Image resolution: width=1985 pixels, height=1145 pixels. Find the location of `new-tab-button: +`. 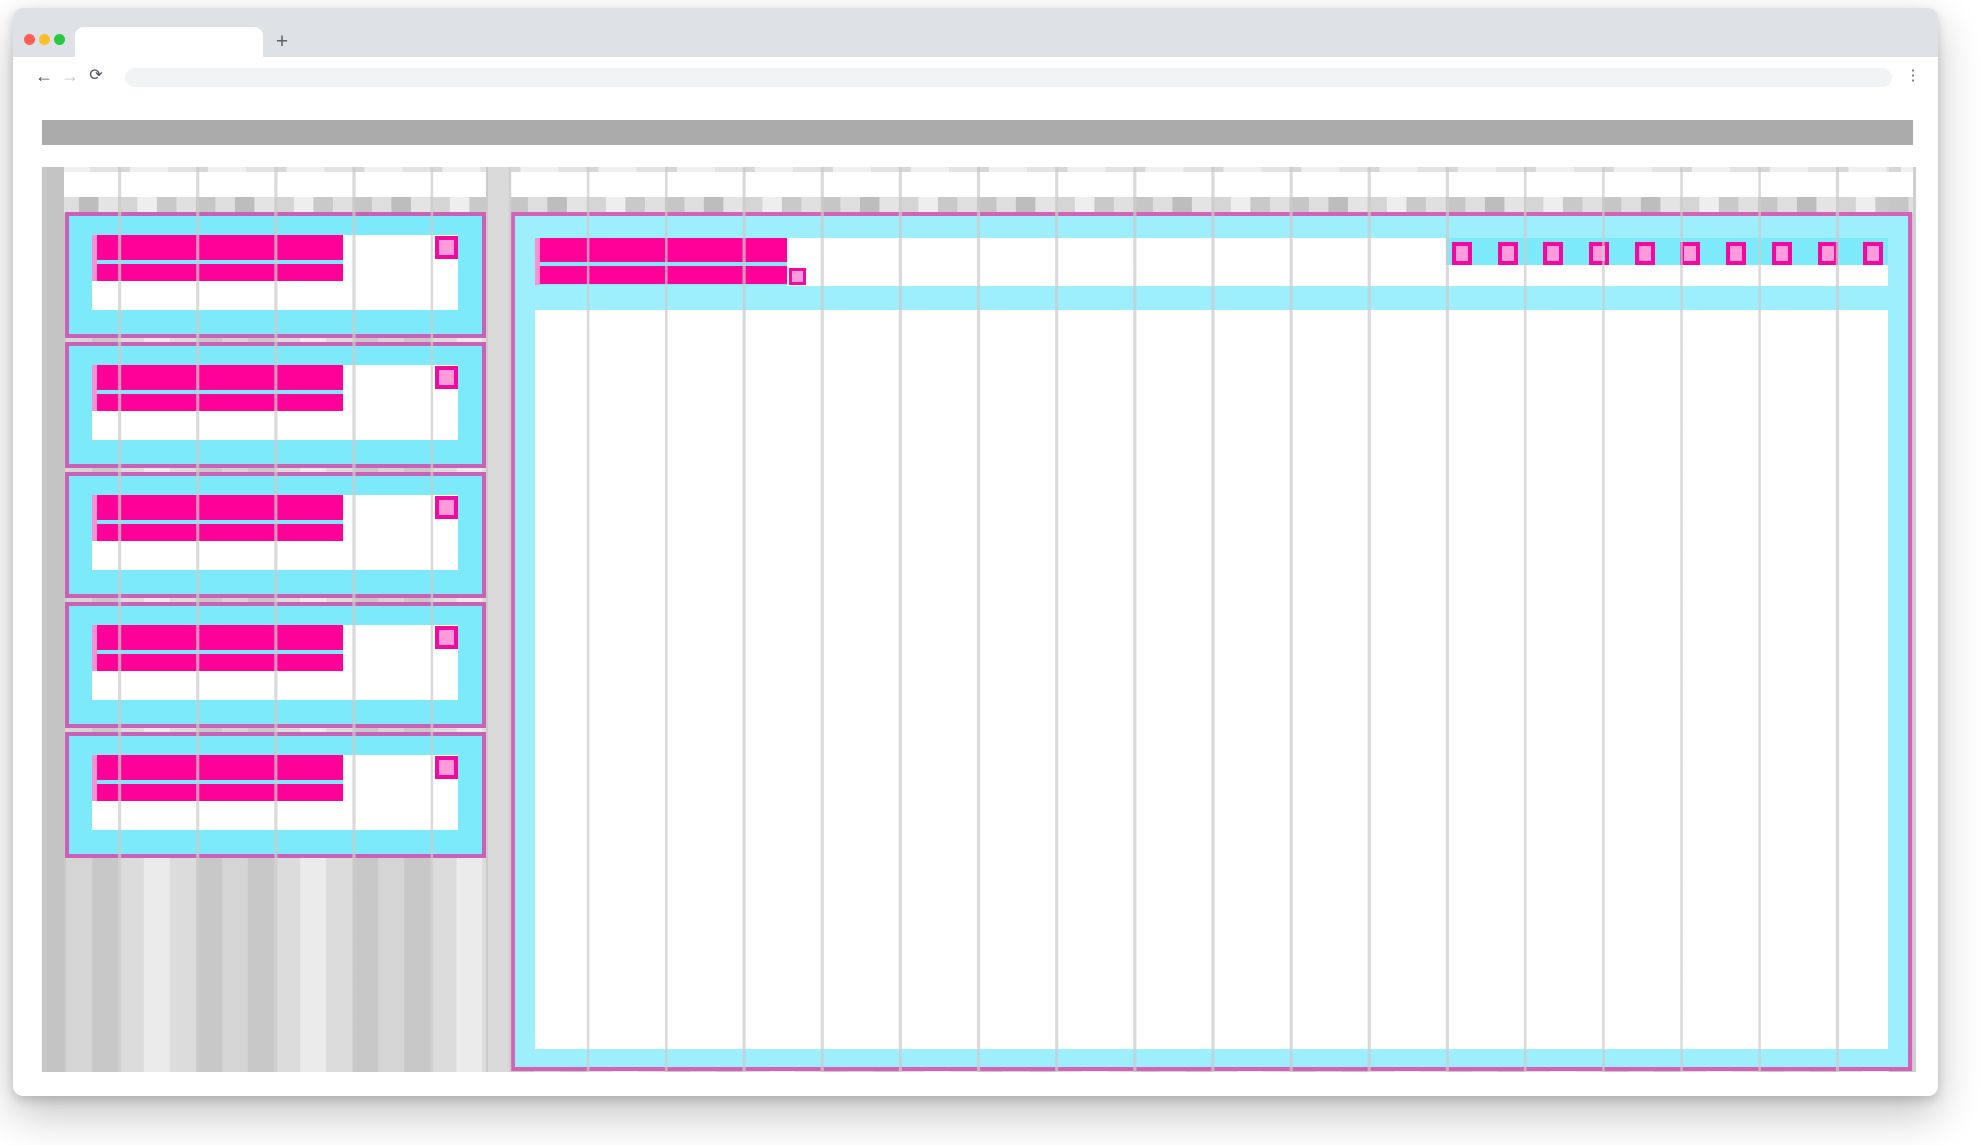

new-tab-button: + is located at coordinates (282, 41).